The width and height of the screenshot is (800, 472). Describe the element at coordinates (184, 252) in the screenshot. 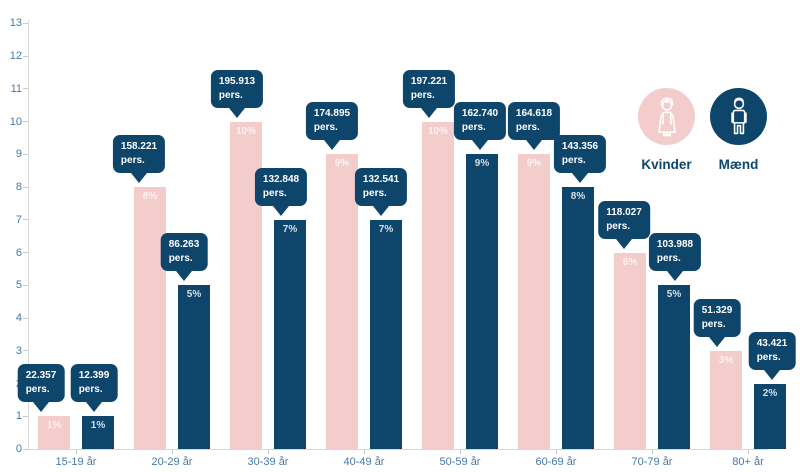

I see `callout-maend-1: 86.263 pers.` at that location.